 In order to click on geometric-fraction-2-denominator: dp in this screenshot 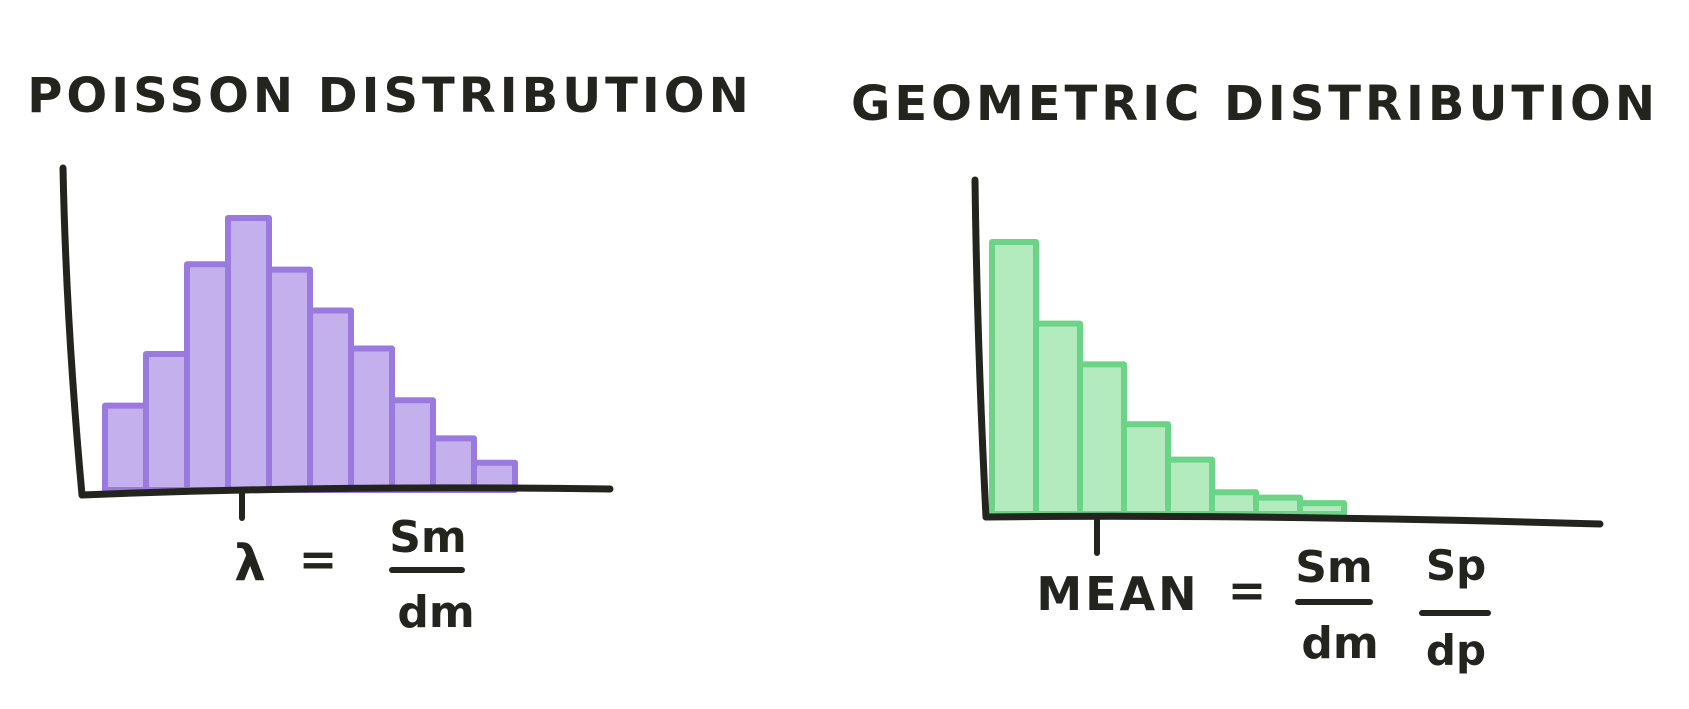, I will do `click(1456, 650)`.